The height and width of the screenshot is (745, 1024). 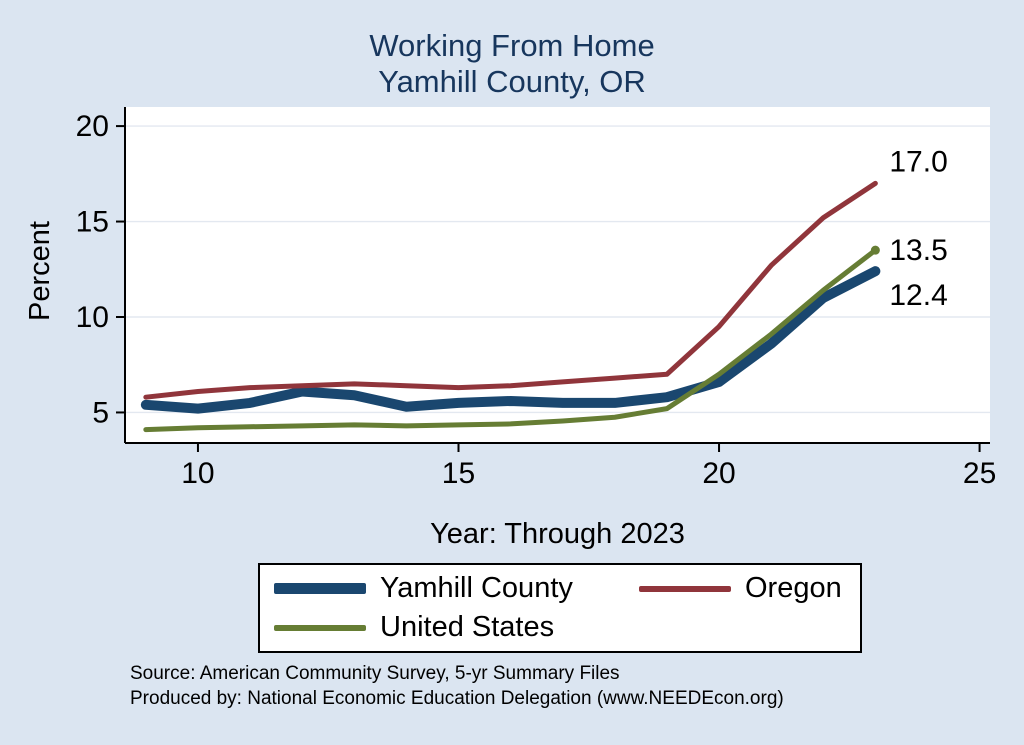 I want to click on series-end-label-yamhill-county: 12.4, so click(x=918, y=295).